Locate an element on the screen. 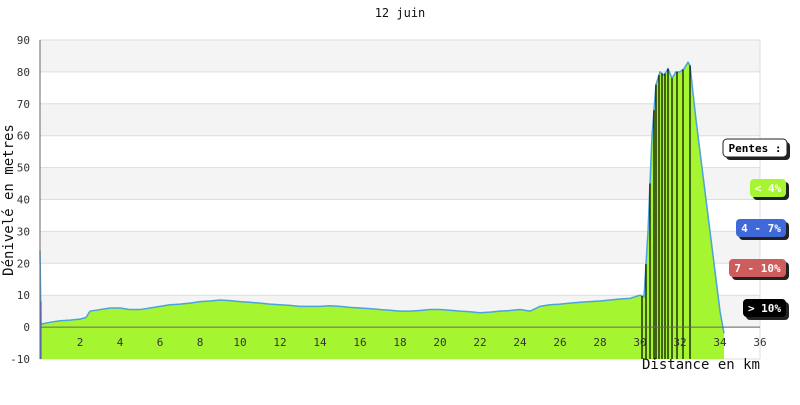 Image resolution: width=800 pixels, height=405 pixels. profile-baseline-fill is located at coordinates (382, 343).